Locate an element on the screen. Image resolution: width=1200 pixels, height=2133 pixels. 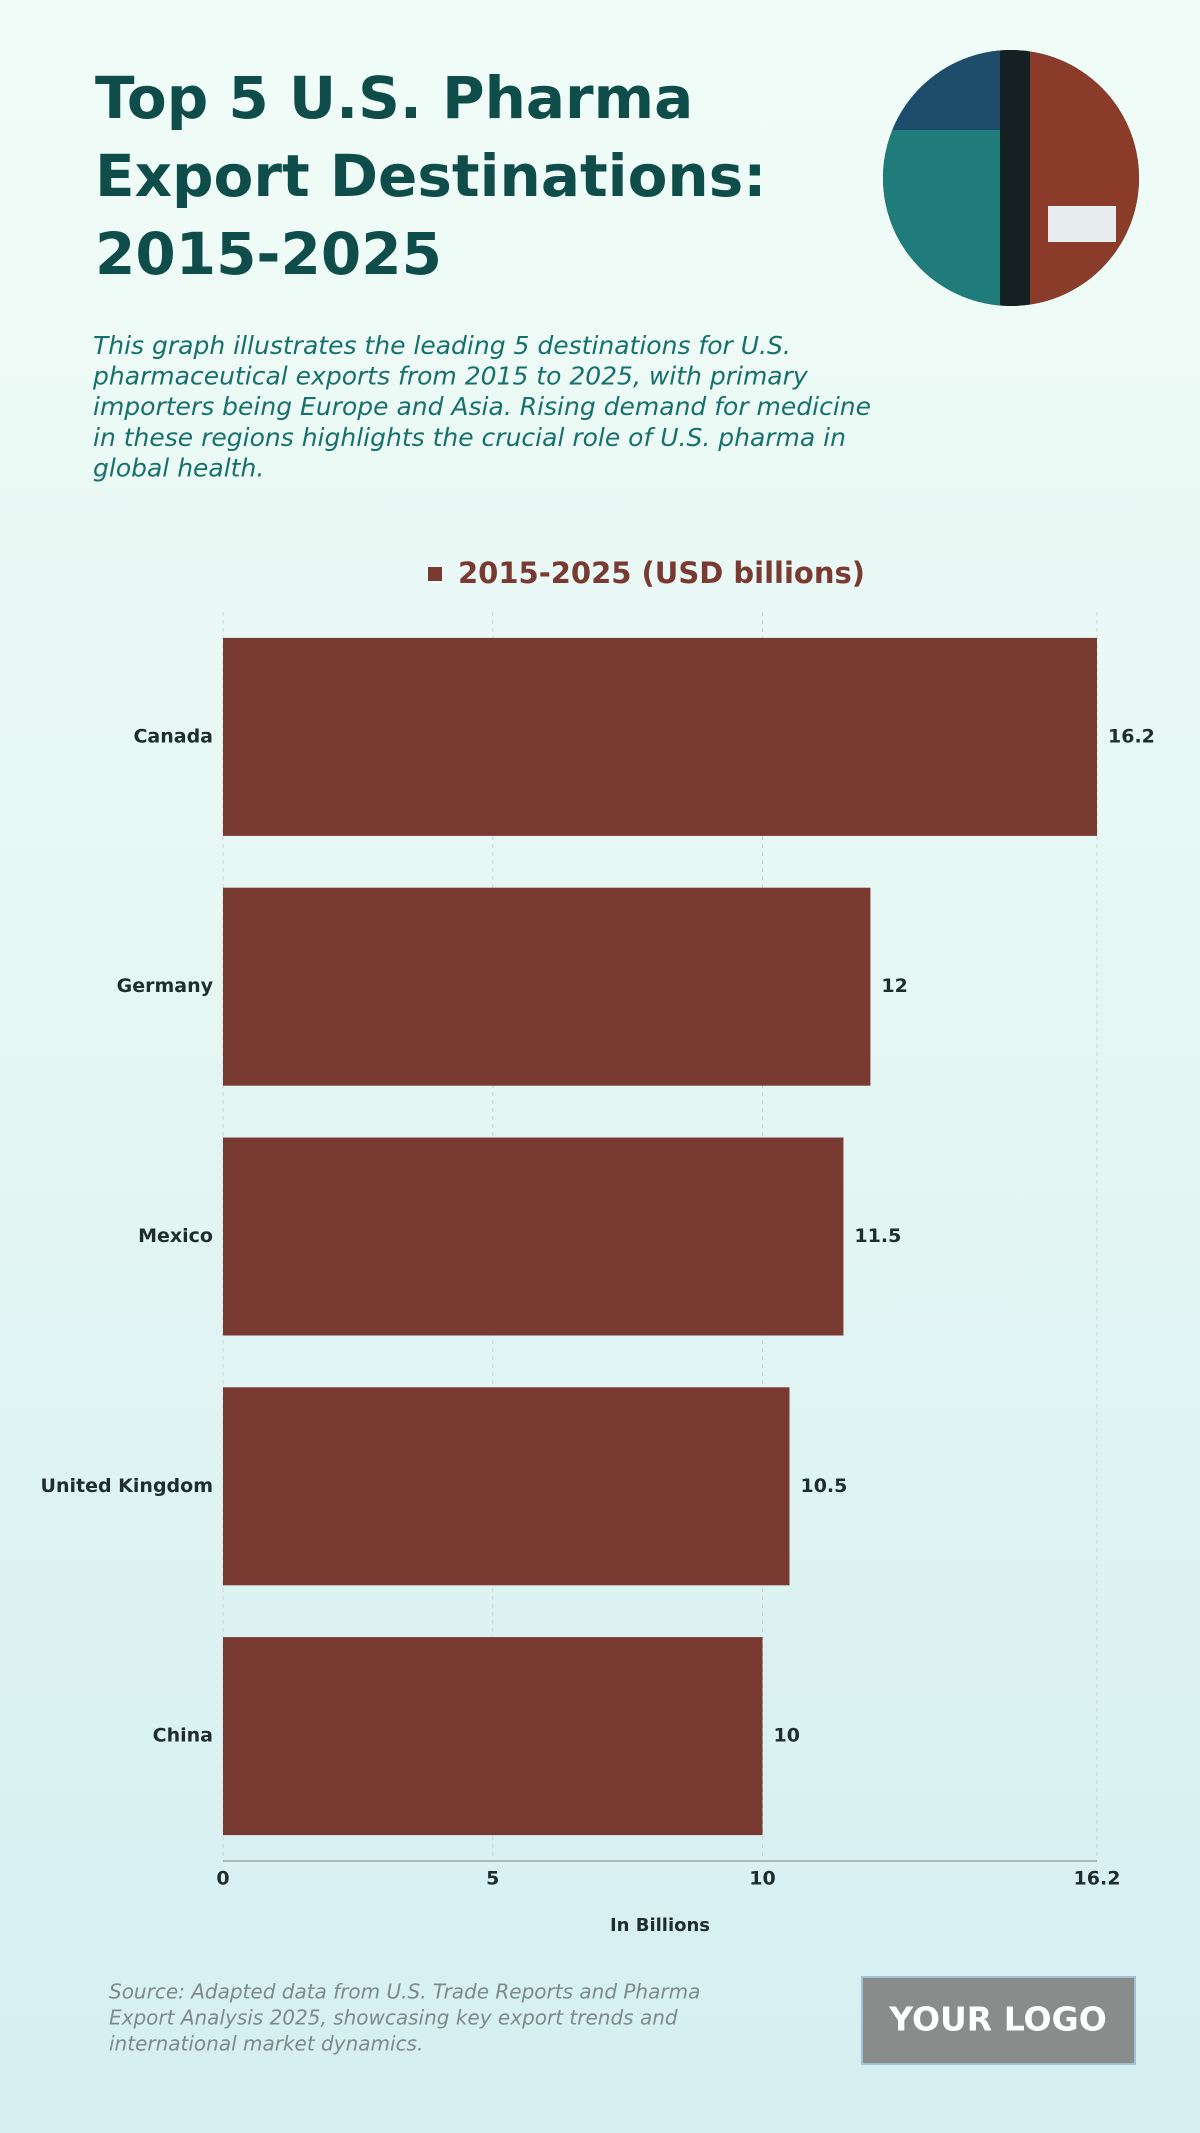
logo: YOUR LOGO is located at coordinates (997, 2019).